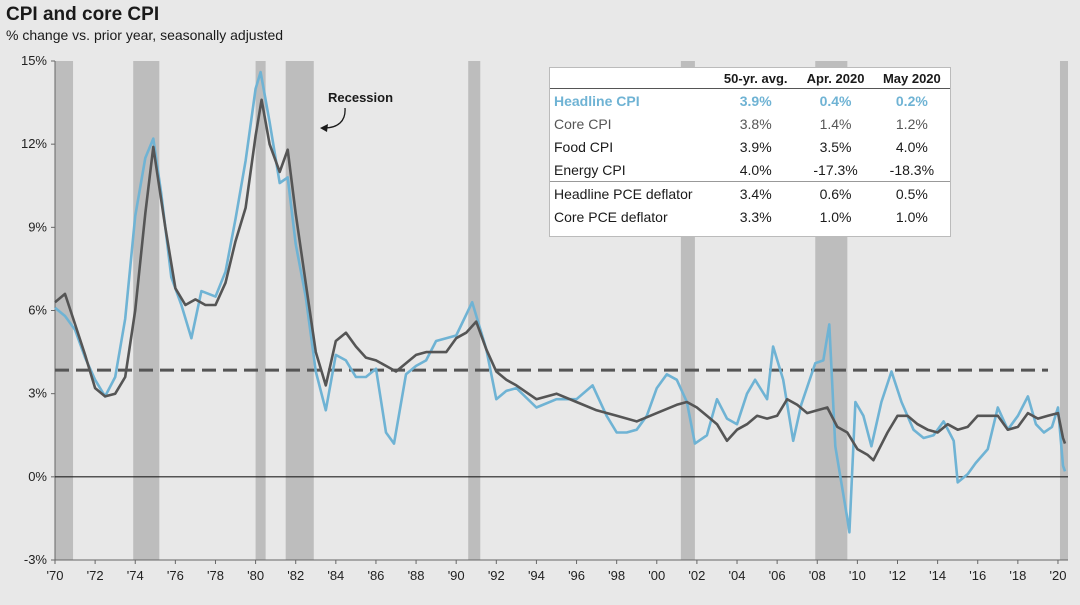  Describe the element at coordinates (34, 60) in the screenshot. I see `y-tick-label: 15%` at that location.